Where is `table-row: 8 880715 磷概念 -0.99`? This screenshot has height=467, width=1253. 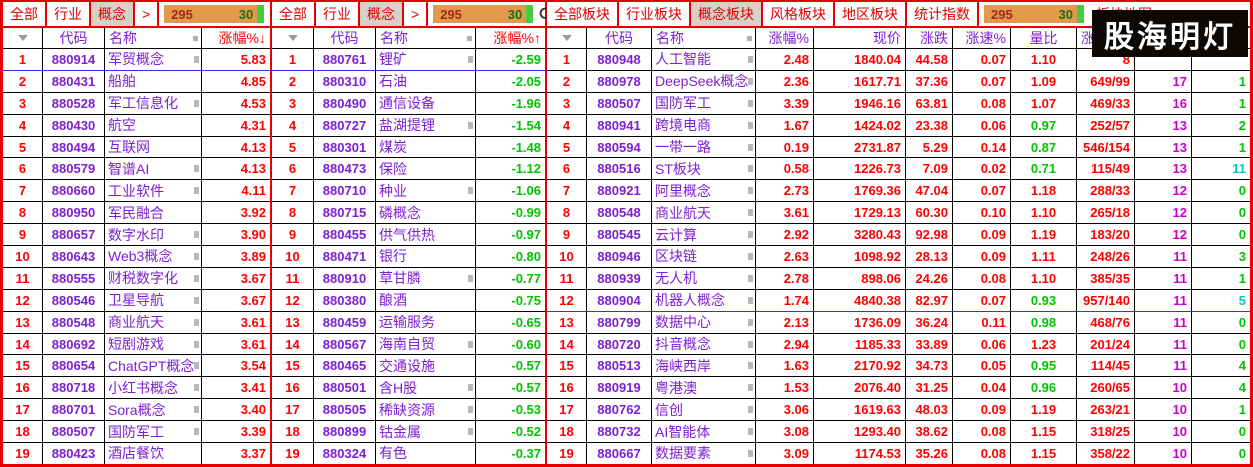
table-row: 8 880715 磷概念 -0.99 is located at coordinates (408, 213).